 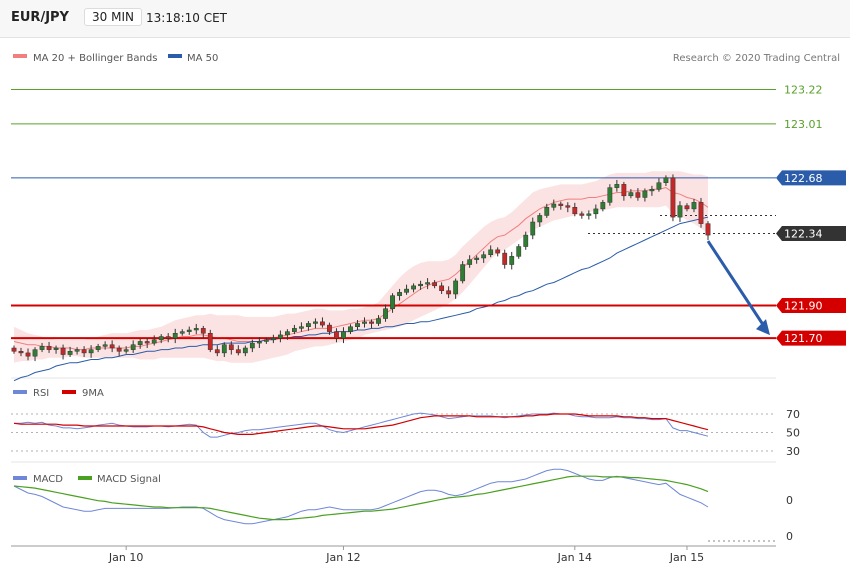 What do you see at coordinates (574, 557) in the screenshot?
I see `x-tick-label: Jan 14` at bounding box center [574, 557].